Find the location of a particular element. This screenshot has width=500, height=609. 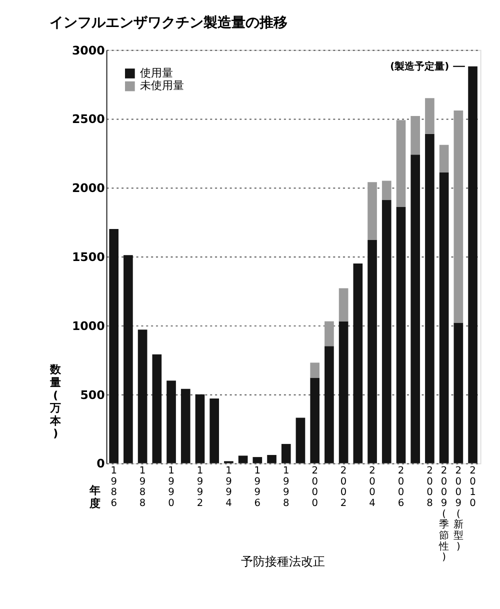

y-tick-label: 0 is located at coordinates (100, 463).